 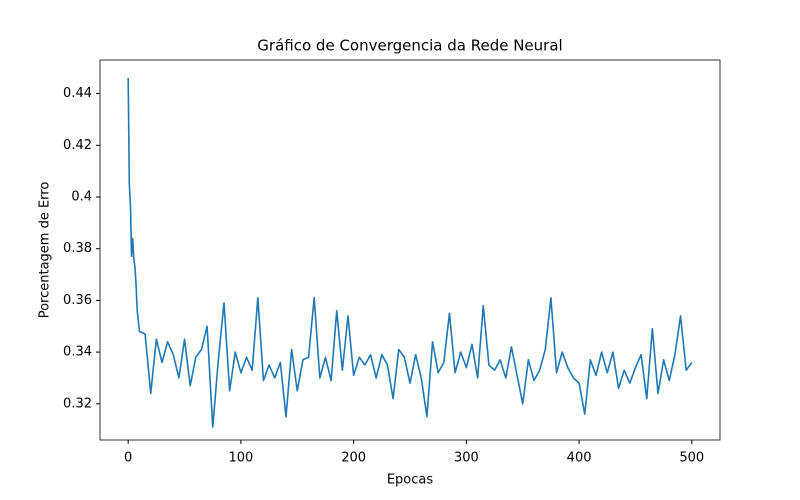 What do you see at coordinates (466, 458) in the screenshot?
I see `x-tick-label: 300` at bounding box center [466, 458].